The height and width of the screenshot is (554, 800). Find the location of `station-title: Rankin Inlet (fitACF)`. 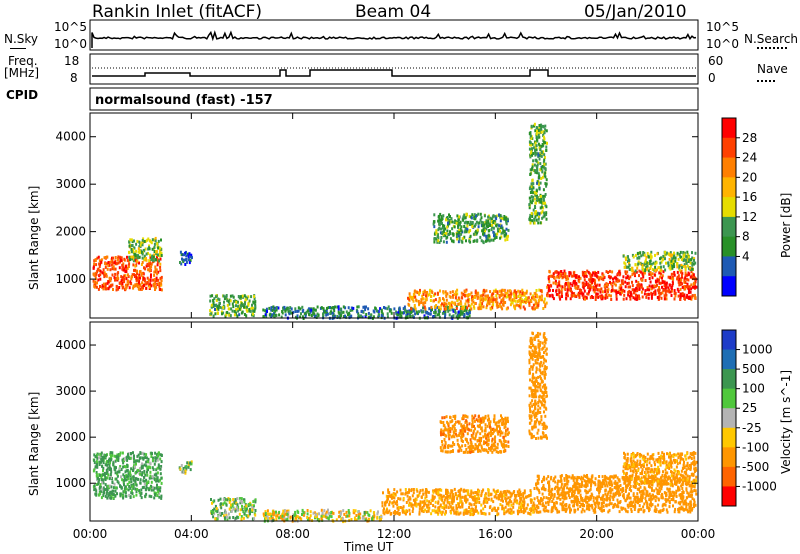

station-title: Rankin Inlet (fitACF) is located at coordinates (177, 12).